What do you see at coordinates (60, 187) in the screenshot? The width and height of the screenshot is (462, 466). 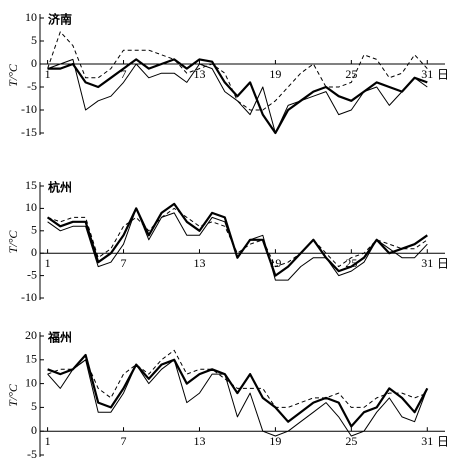 I see `panel-title: 杭州` at bounding box center [60, 187].